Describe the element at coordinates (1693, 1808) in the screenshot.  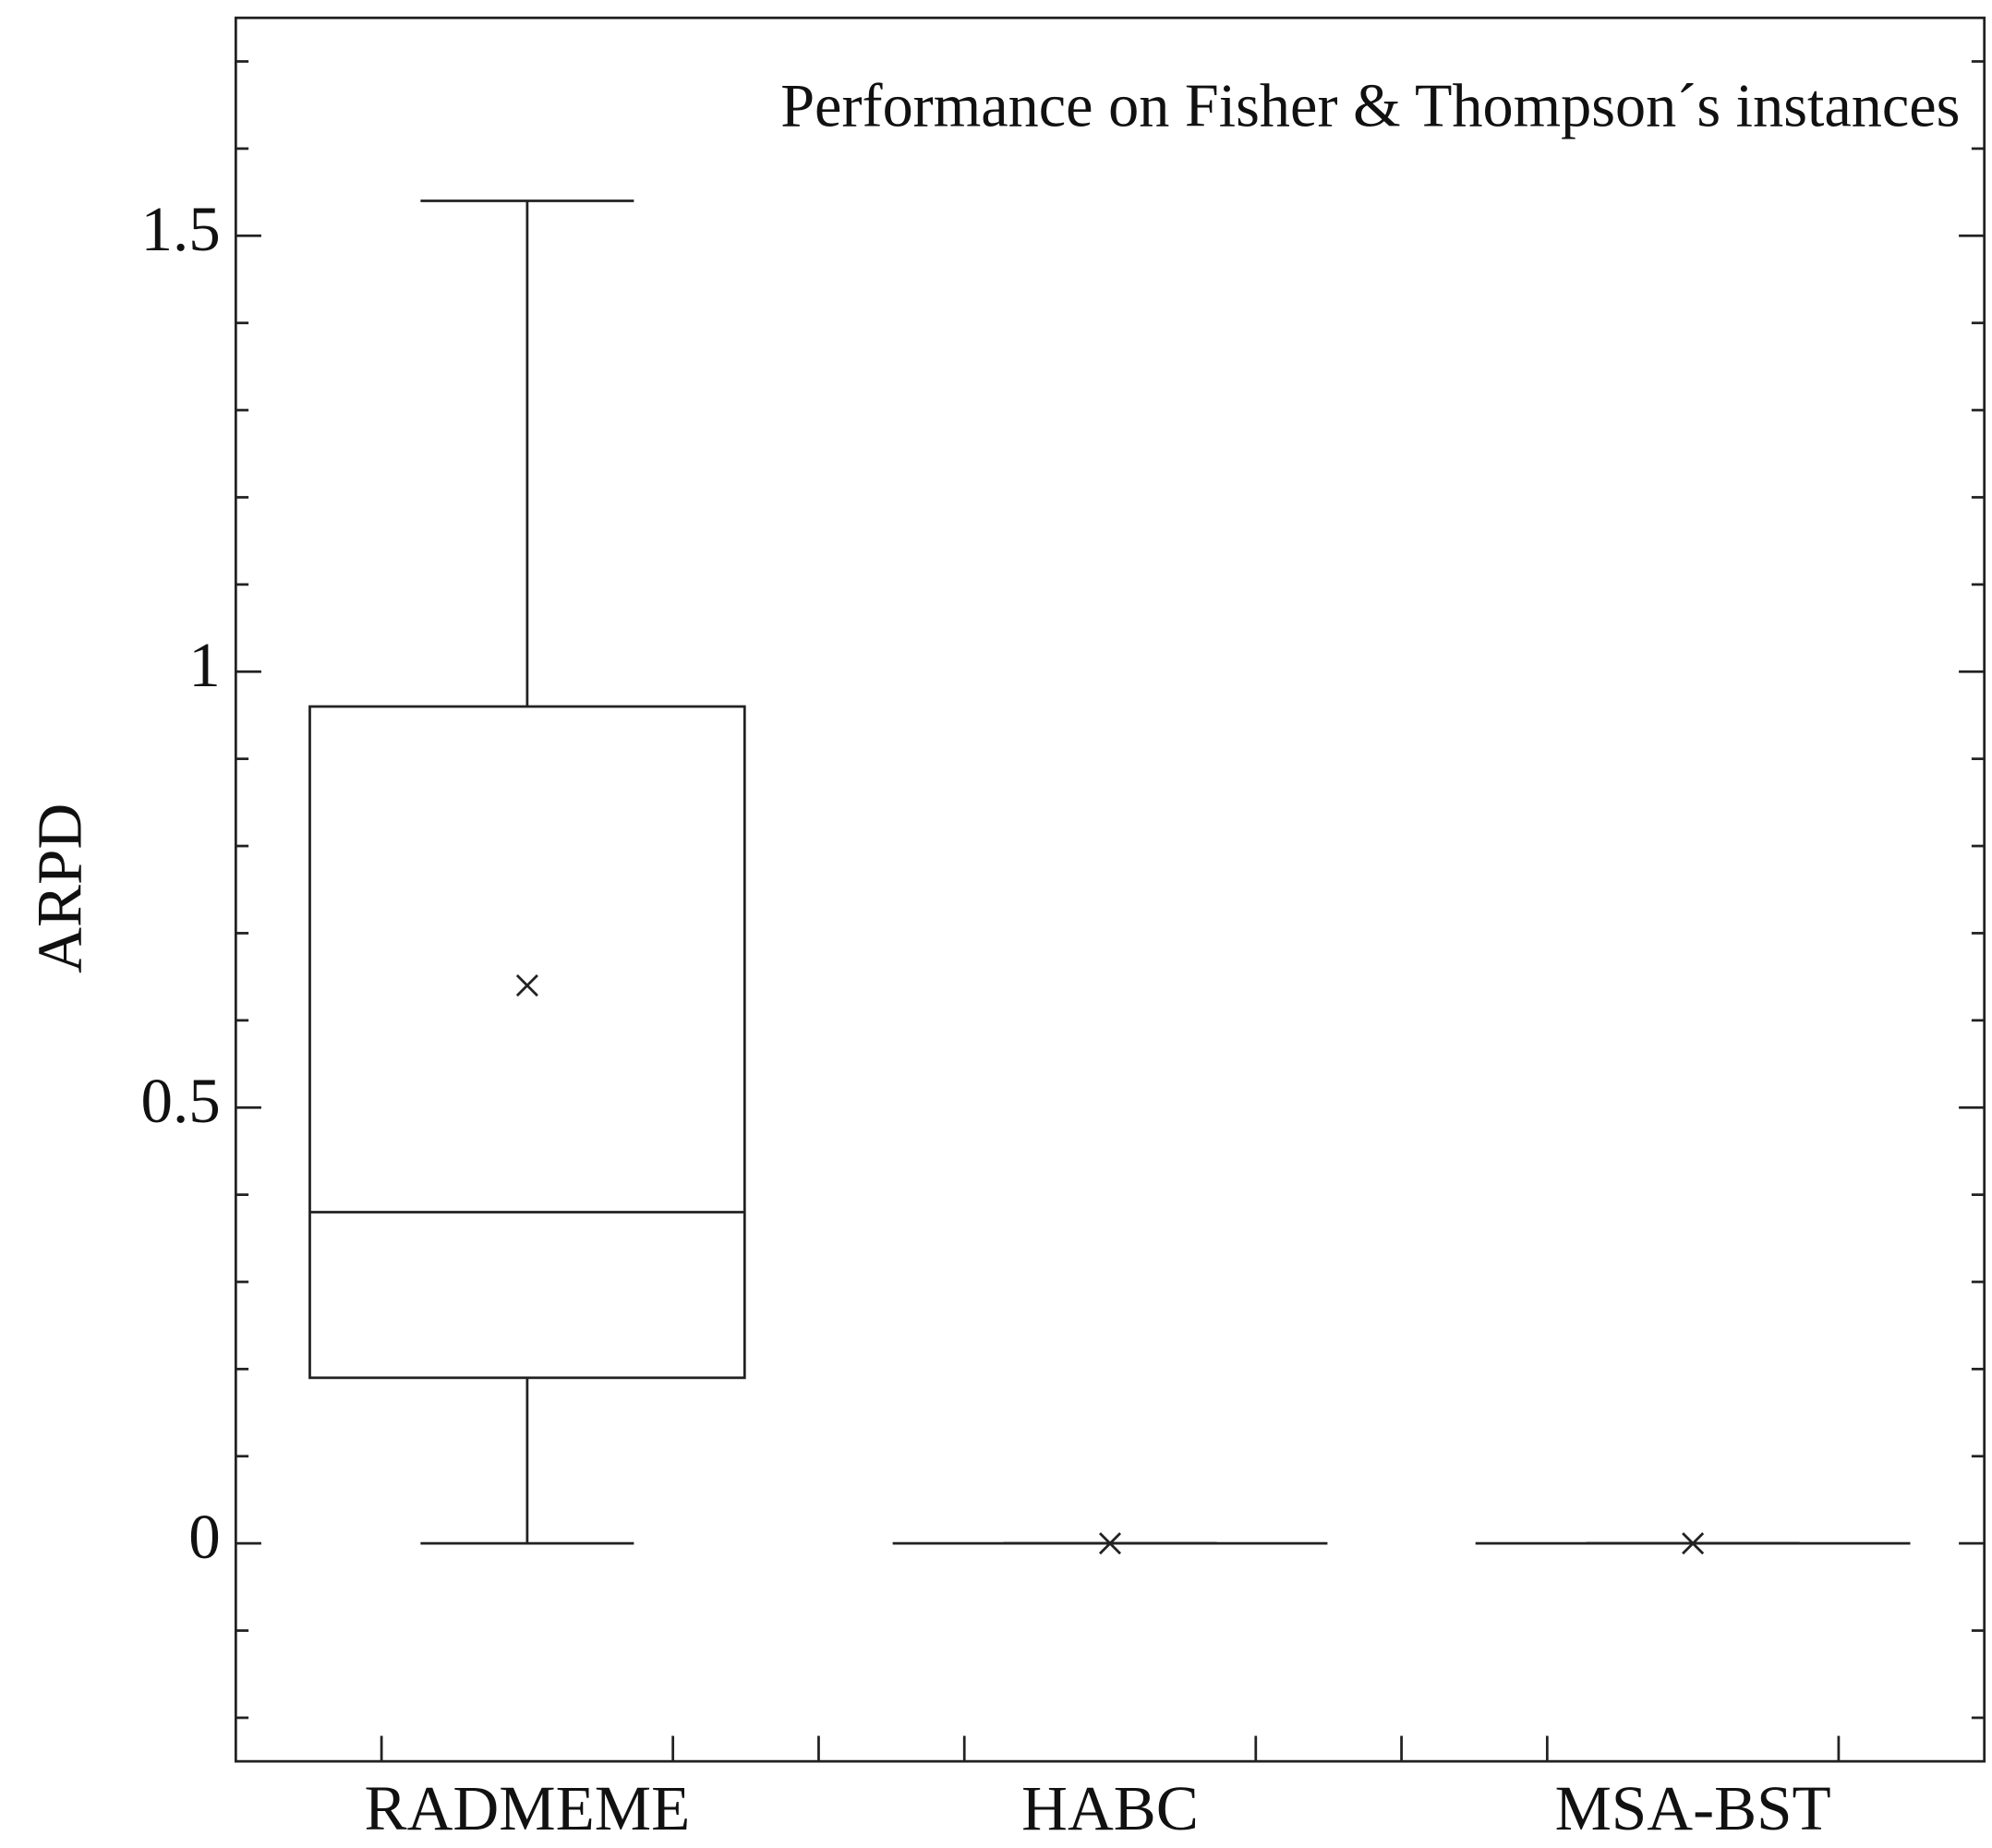
I see `x-tick-label: MSA-BST` at that location.